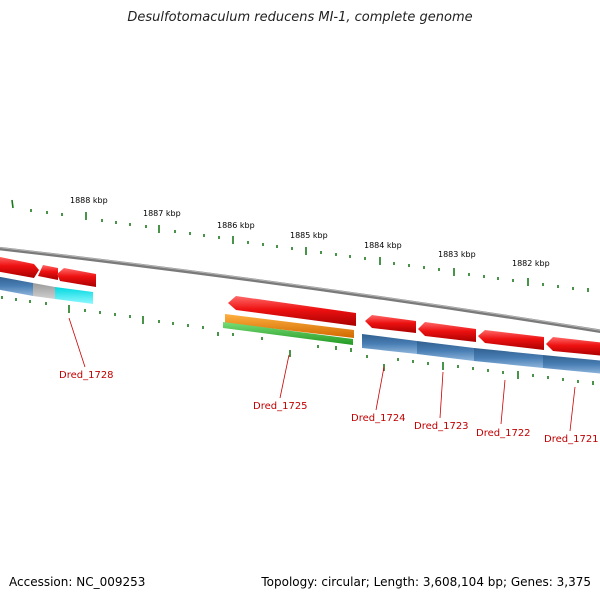 Image resolution: width=600 pixels, height=600 pixels. What do you see at coordinates (162, 213) in the screenshot?
I see `ruler-label: 1887 kbp` at bounding box center [162, 213].